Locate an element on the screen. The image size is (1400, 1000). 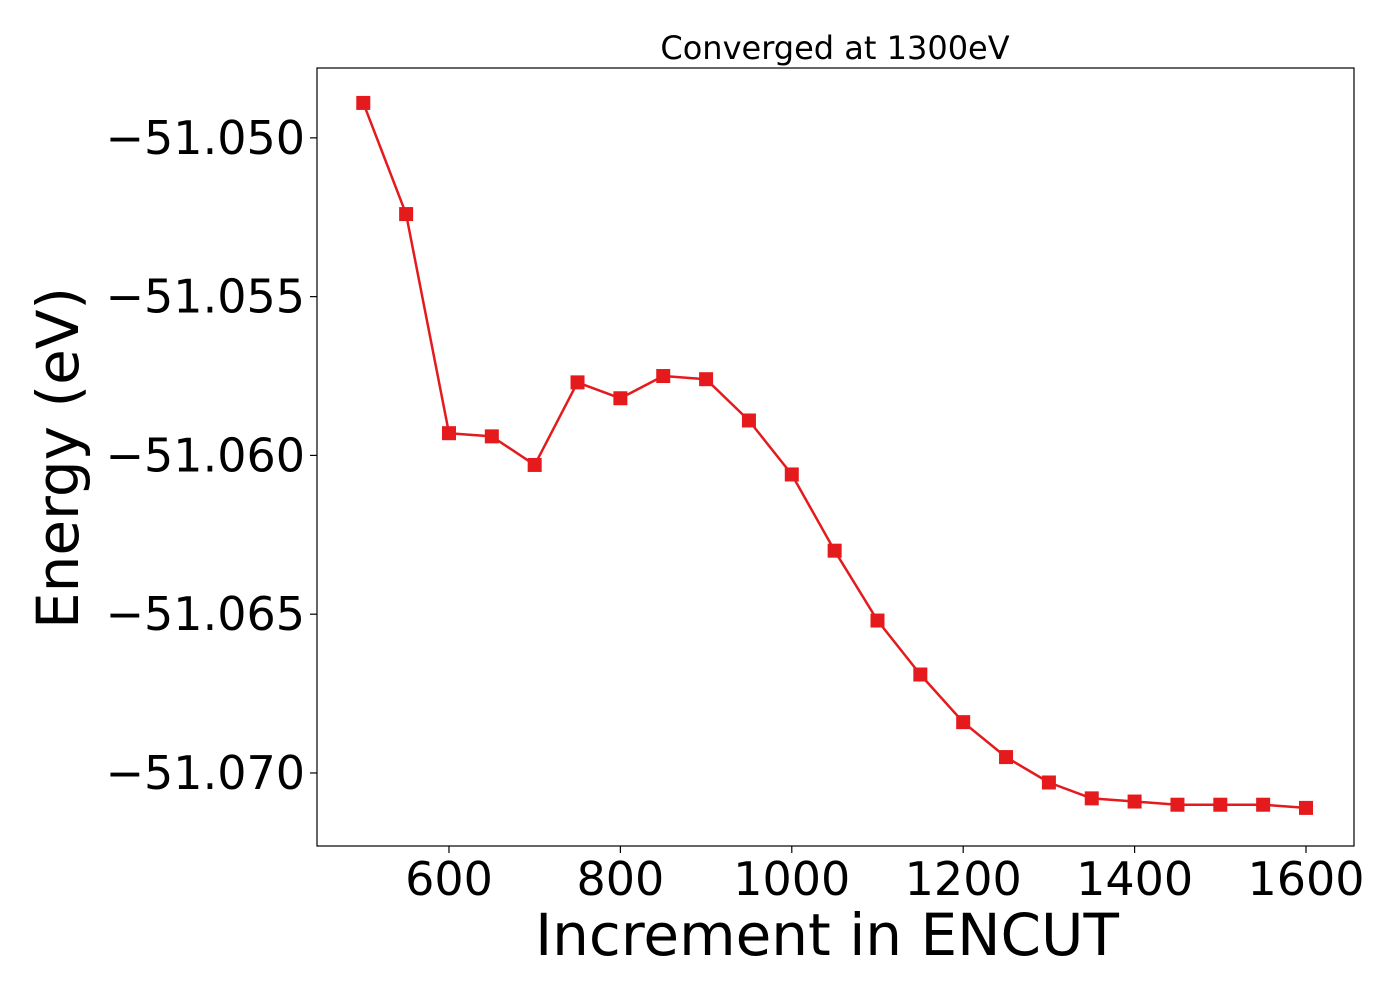
x-axis: 600 800 1000 1200 1400 1600 is located at coordinates (885, 876).